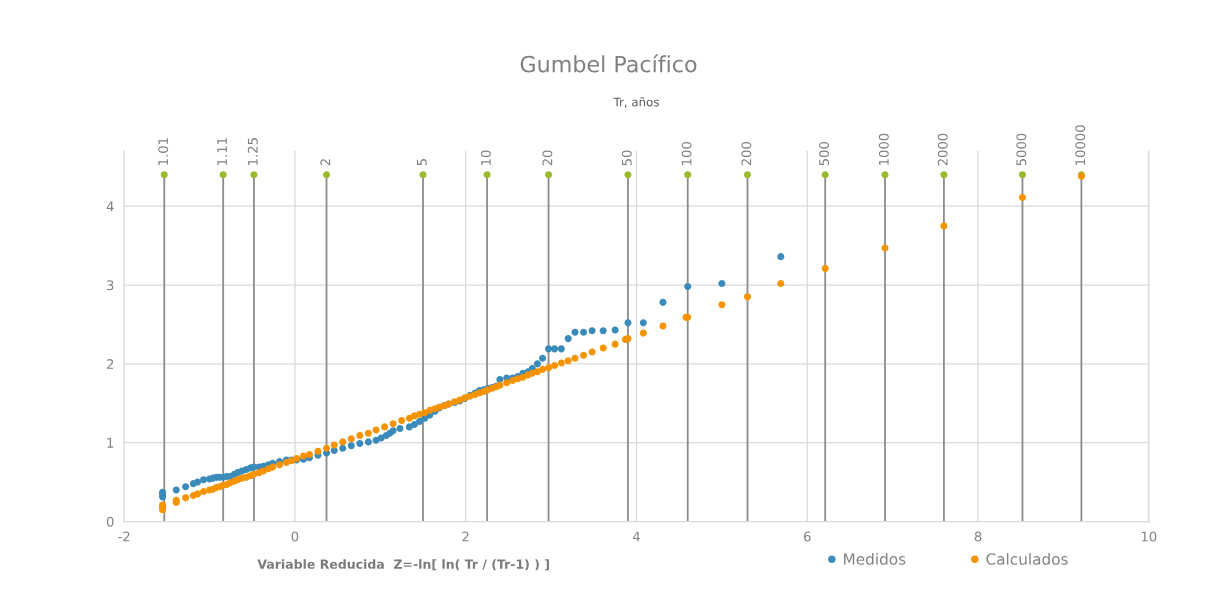 This screenshot has width=1217, height=589. Describe the element at coordinates (978, 536) in the screenshot. I see `x-tick-label: 8` at that location.